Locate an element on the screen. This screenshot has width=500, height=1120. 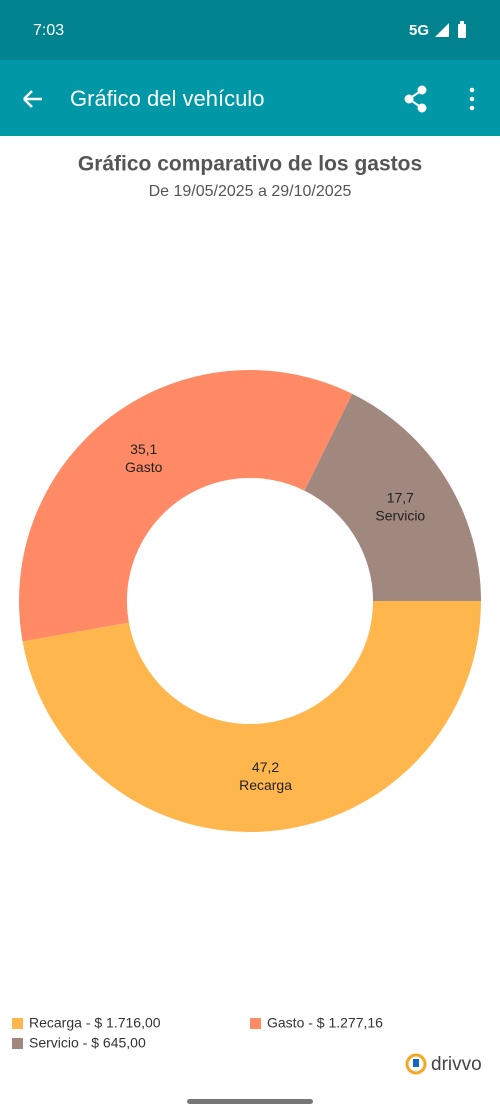
legend-label: Recarga - $ 1.716,00 is located at coordinates (95, 1023).